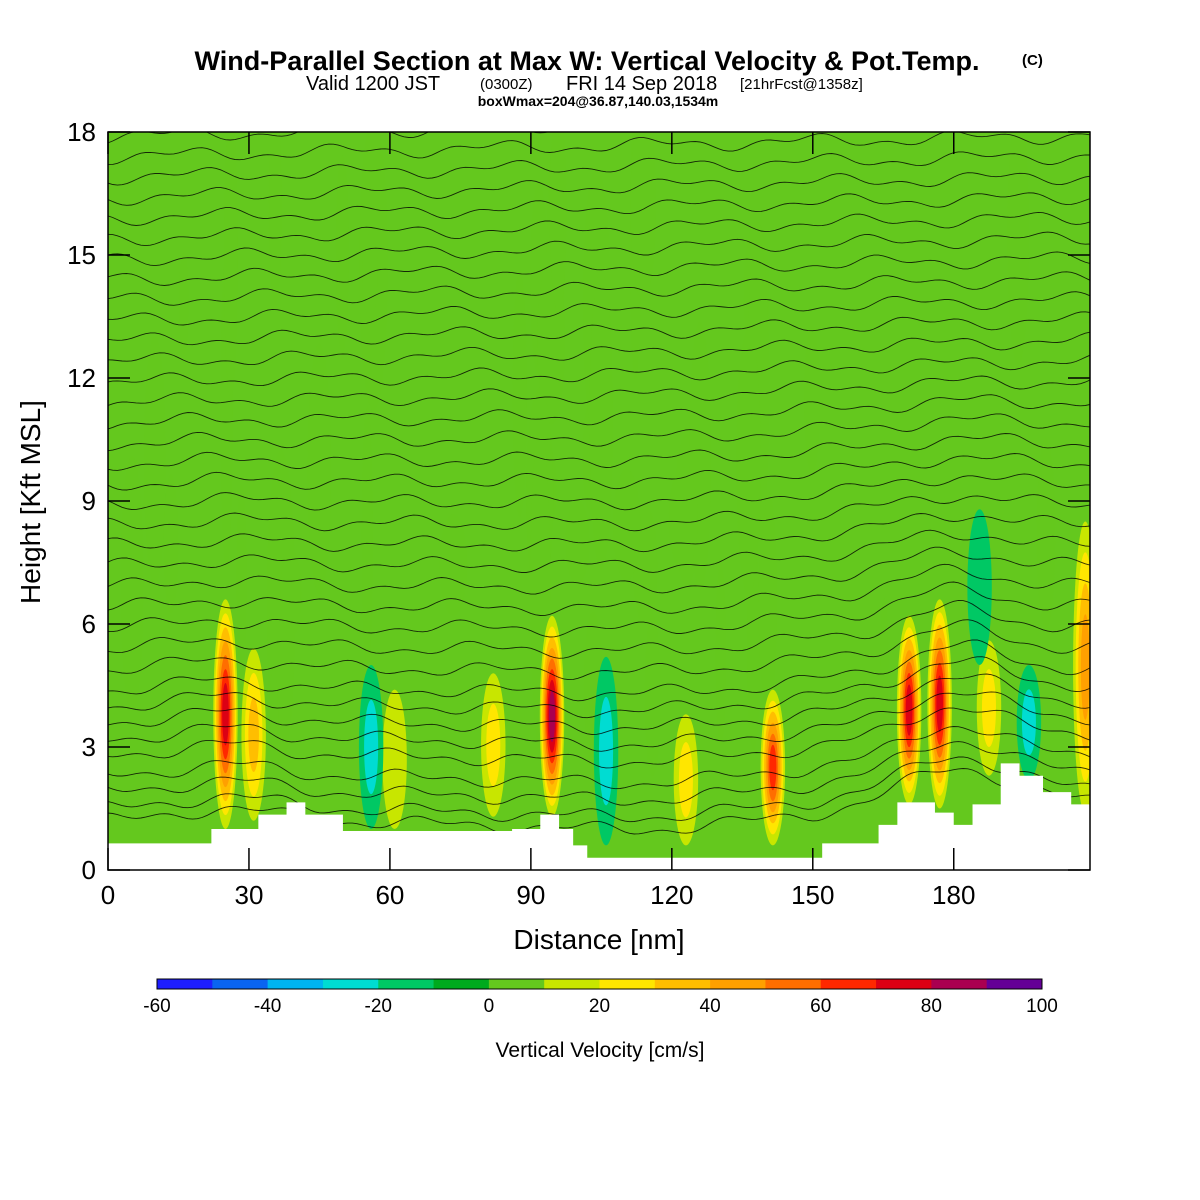 This screenshot has width=1200, height=1200. Describe the element at coordinates (820, 1006) in the screenshot. I see `colorbar-label: 60` at that location.